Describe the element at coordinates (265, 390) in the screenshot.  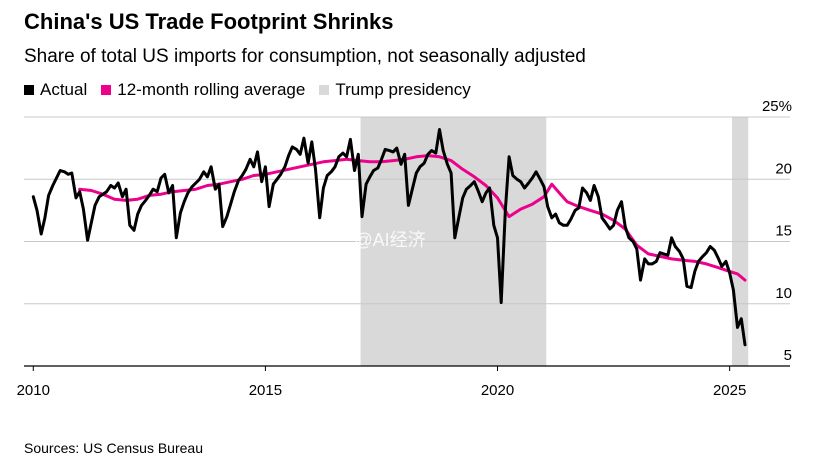
I see `x-tick-label-2015: 2015` at that location.